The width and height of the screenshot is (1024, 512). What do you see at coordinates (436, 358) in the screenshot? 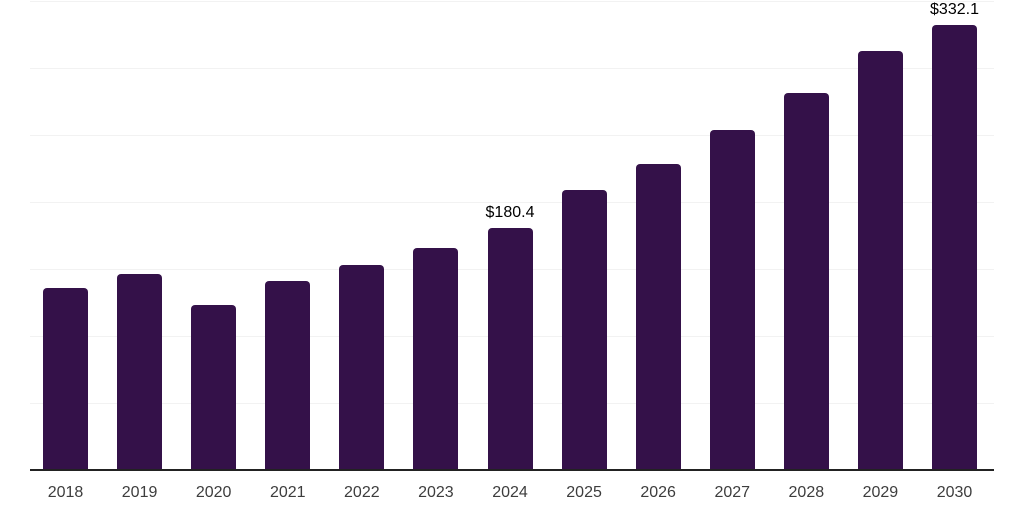
I see `bar-2023` at bounding box center [436, 358].